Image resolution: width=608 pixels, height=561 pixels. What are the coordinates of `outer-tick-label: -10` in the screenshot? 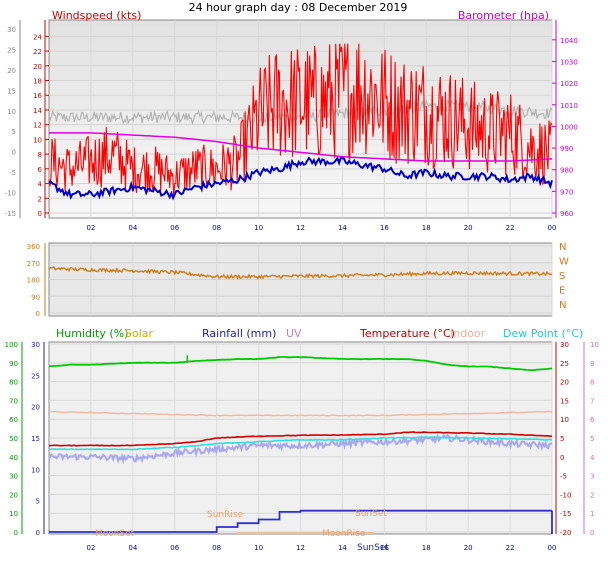 It's located at (10, 194).